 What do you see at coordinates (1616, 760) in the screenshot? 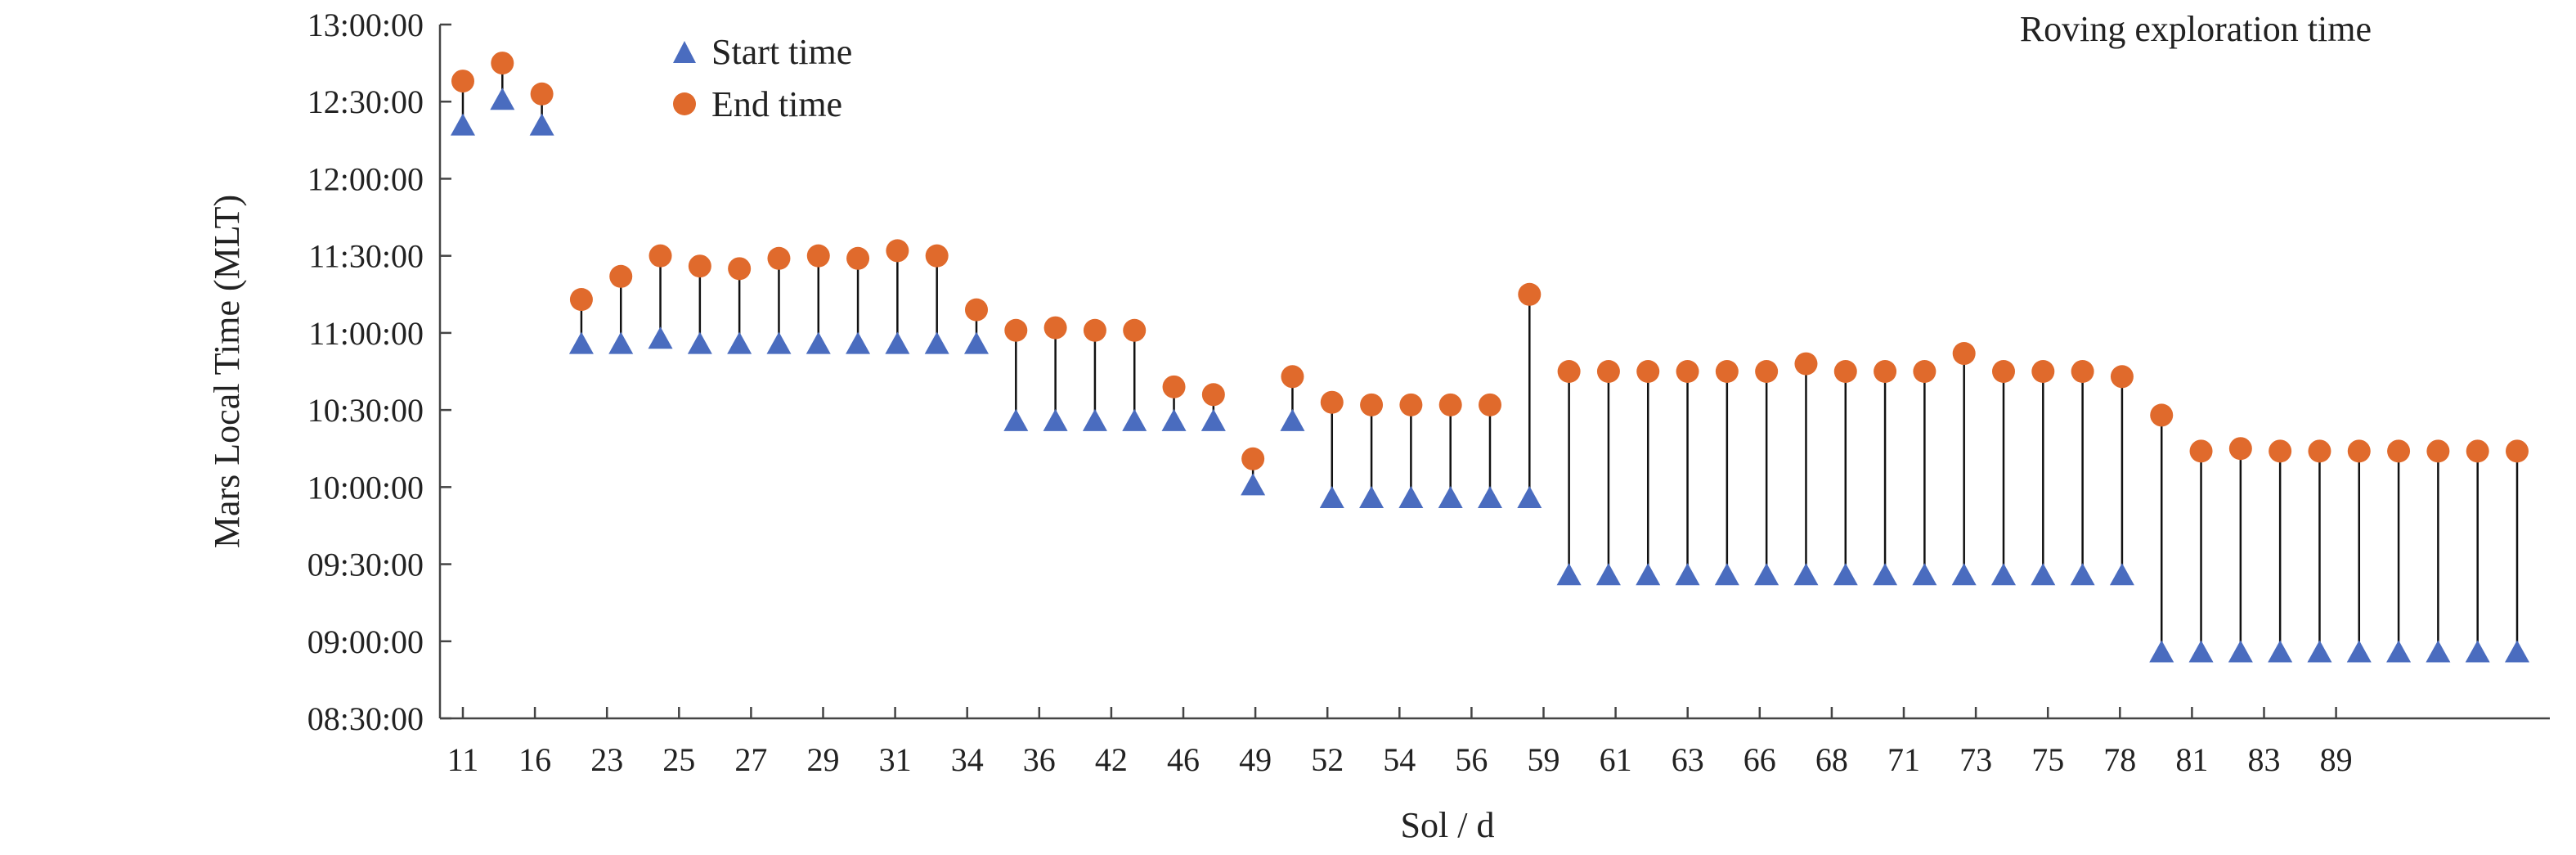
I see `x-tick-label: 61` at bounding box center [1616, 760].